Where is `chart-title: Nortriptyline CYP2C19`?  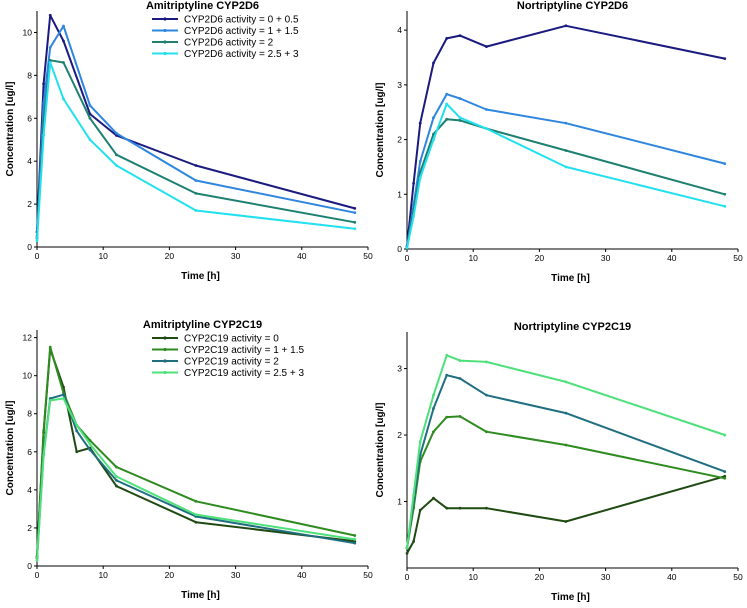
chart-title: Nortriptyline CYP2C19 is located at coordinates (572, 327).